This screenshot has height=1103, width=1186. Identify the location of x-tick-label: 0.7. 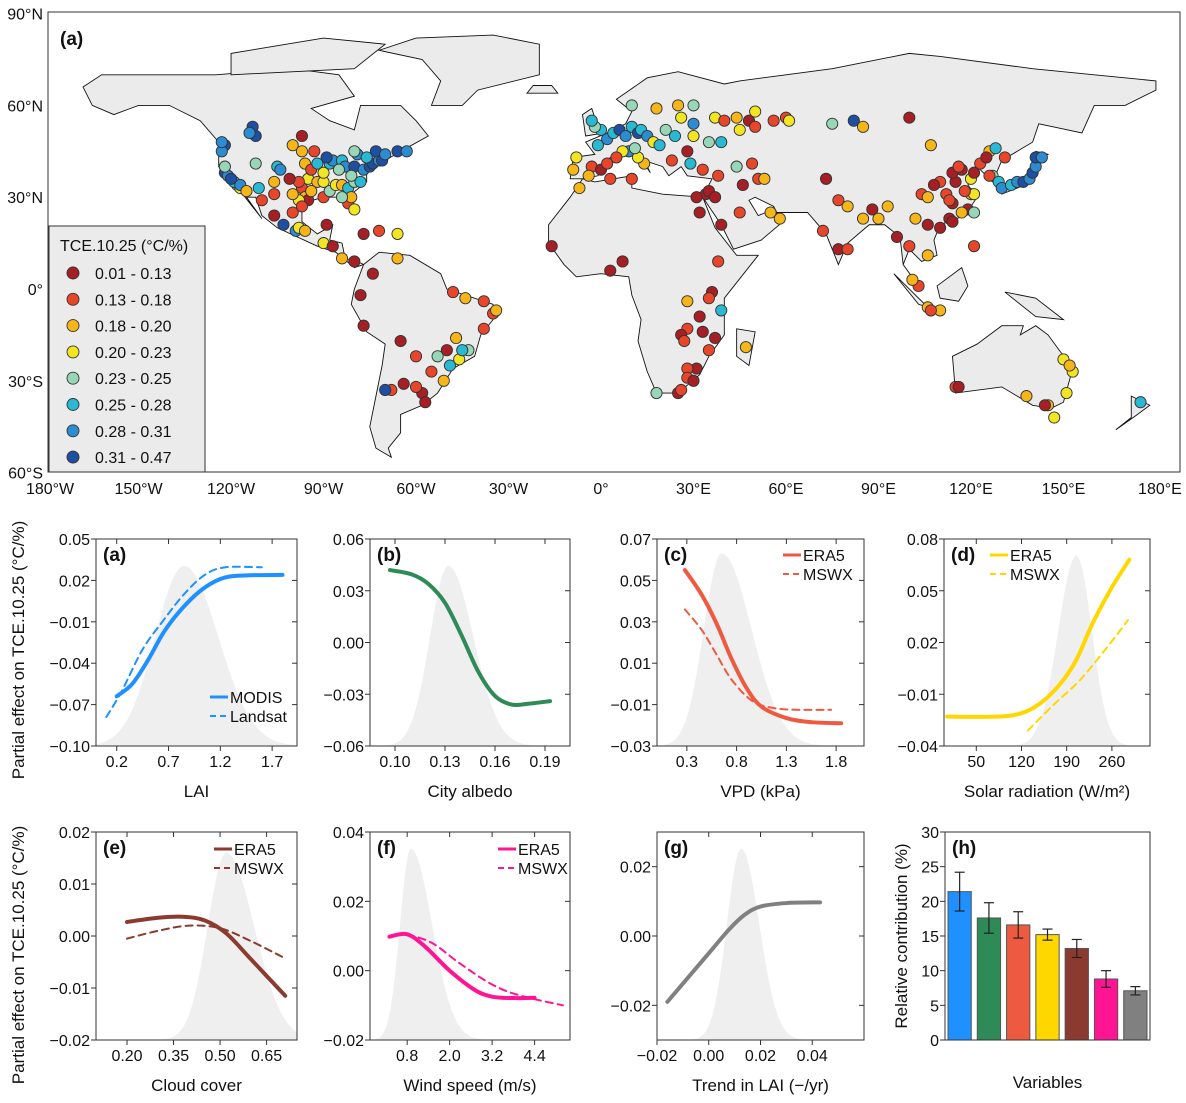
(168, 762).